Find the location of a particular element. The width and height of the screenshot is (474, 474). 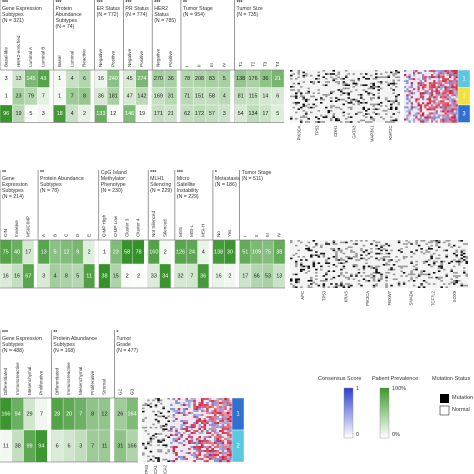

cell-value: 32 is located at coordinates (180, 276).